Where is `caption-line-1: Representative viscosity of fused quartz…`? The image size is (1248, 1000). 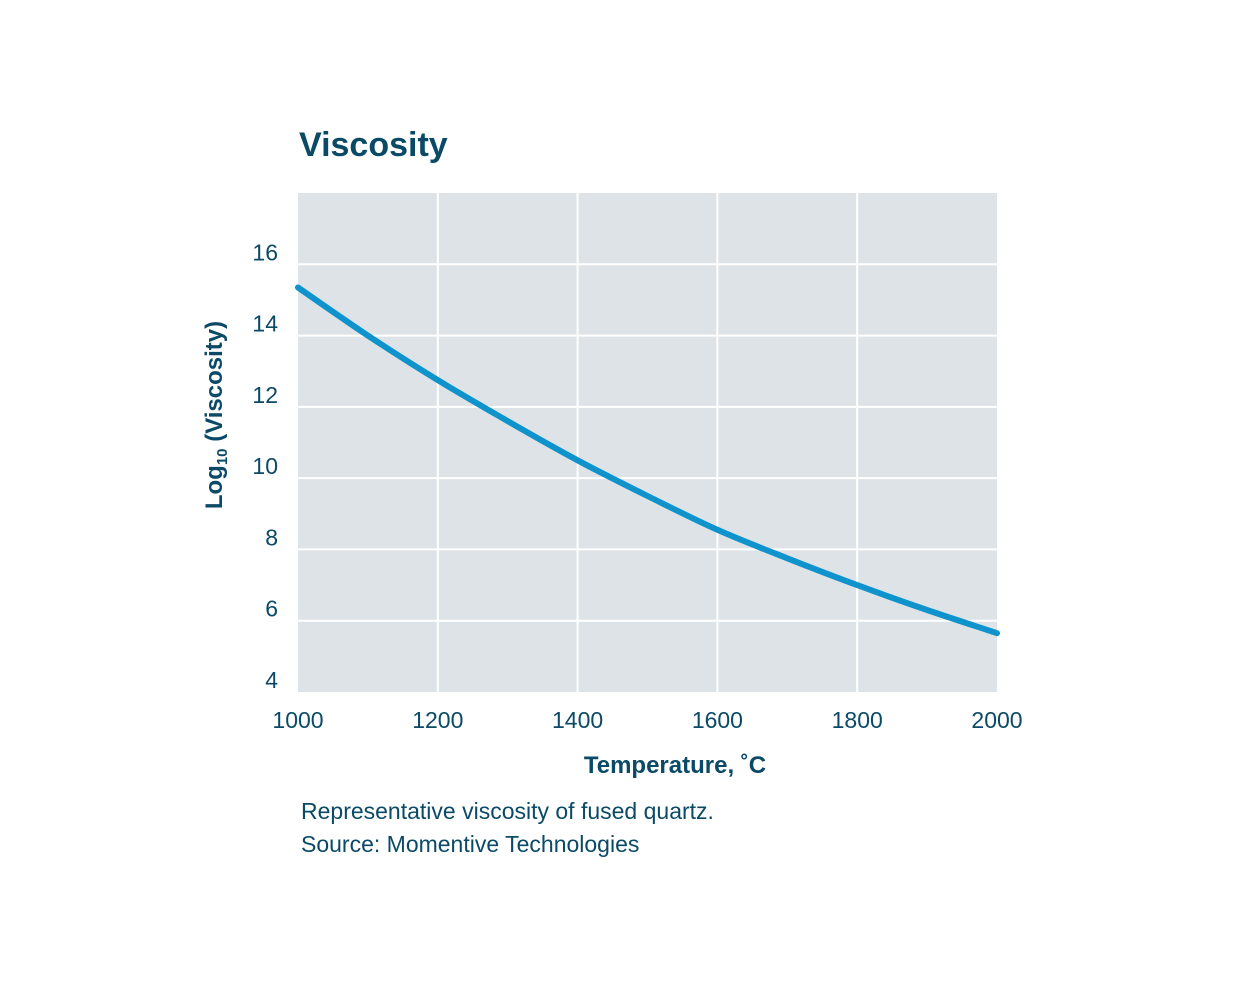 caption-line-1: Representative viscosity of fused quartz… is located at coordinates (507, 811).